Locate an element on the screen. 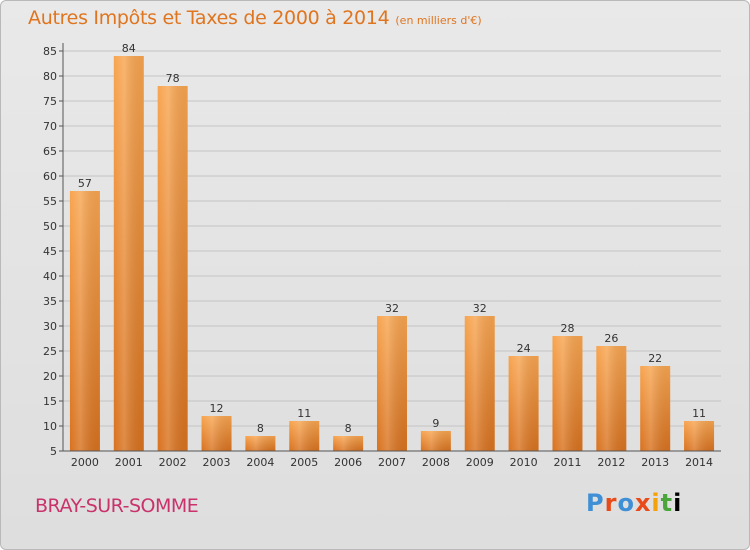 The width and height of the screenshot is (750, 550). y-tick-label: 55 is located at coordinates (50, 201).